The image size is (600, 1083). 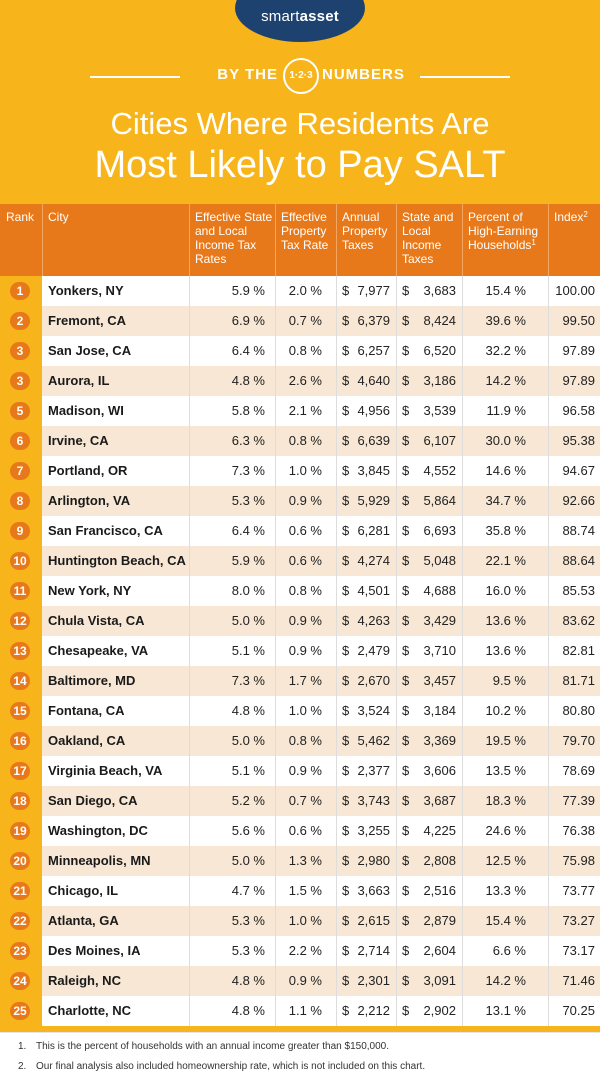 I want to click on cell-index: 79.70, so click(x=578, y=740).